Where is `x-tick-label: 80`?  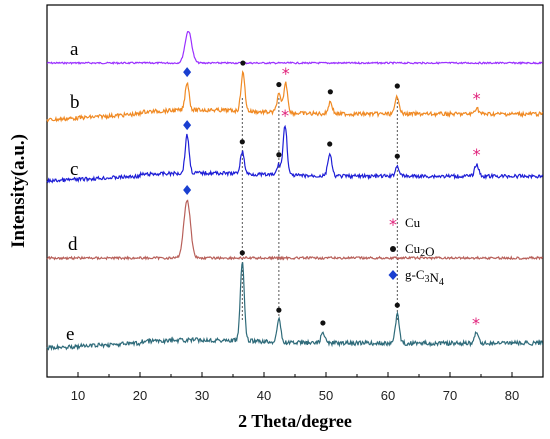
x-tick-label: 80 is located at coordinates (512, 395).